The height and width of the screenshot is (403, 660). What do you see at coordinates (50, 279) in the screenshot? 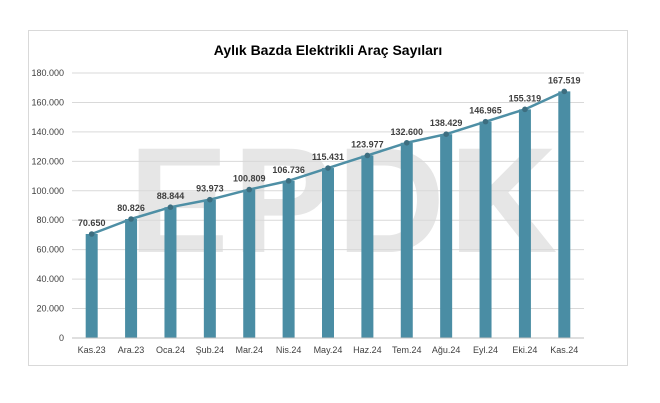
I see `y-tick-label: 40.000` at bounding box center [50, 279].